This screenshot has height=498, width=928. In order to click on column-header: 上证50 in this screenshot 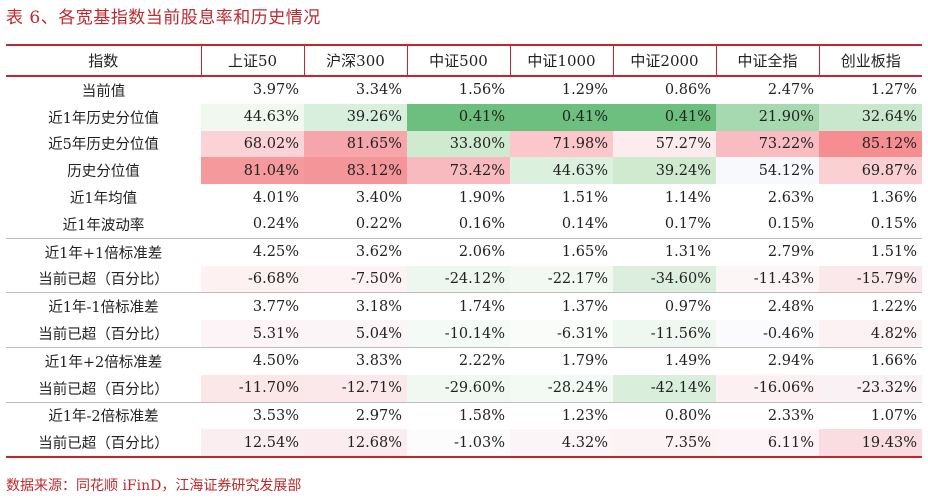, I will do `click(252, 60)`.